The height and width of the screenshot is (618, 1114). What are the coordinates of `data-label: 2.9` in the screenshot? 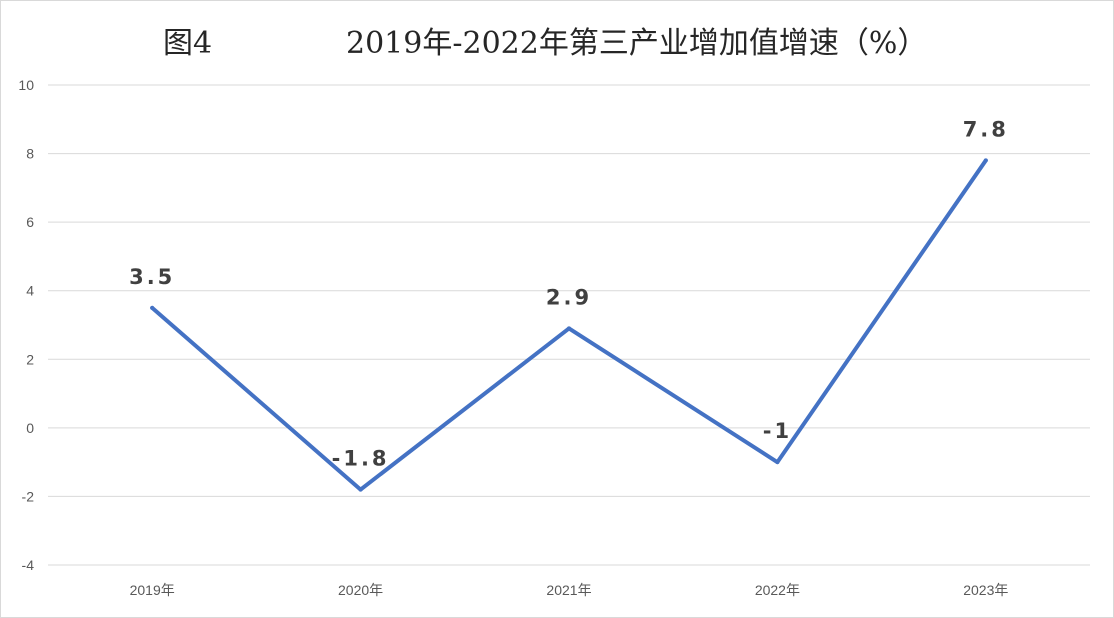 It's located at (569, 297).